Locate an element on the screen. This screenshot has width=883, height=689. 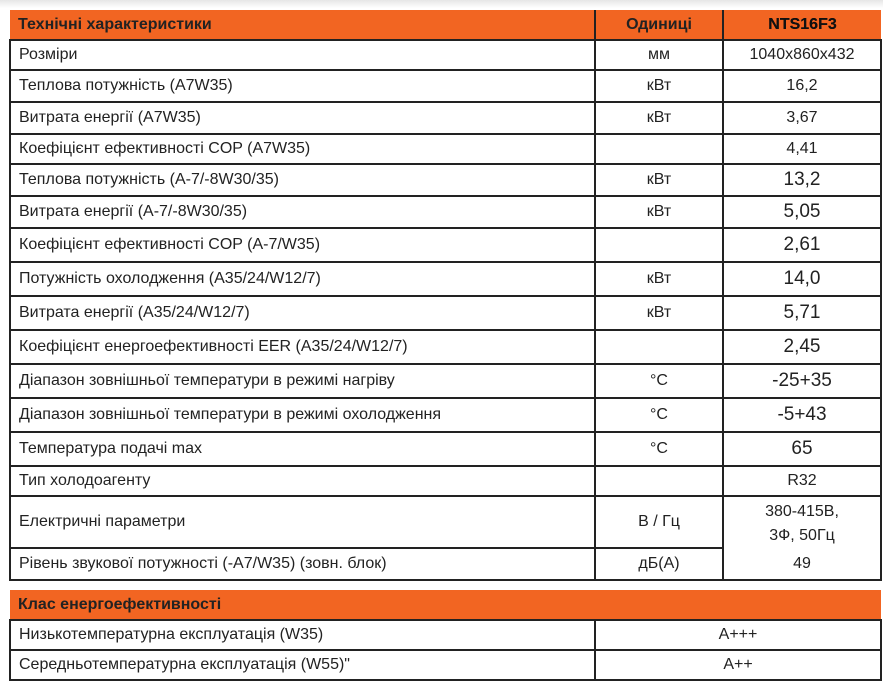
spec-name: Витрата енергії (A7W35) is located at coordinates (302, 118).